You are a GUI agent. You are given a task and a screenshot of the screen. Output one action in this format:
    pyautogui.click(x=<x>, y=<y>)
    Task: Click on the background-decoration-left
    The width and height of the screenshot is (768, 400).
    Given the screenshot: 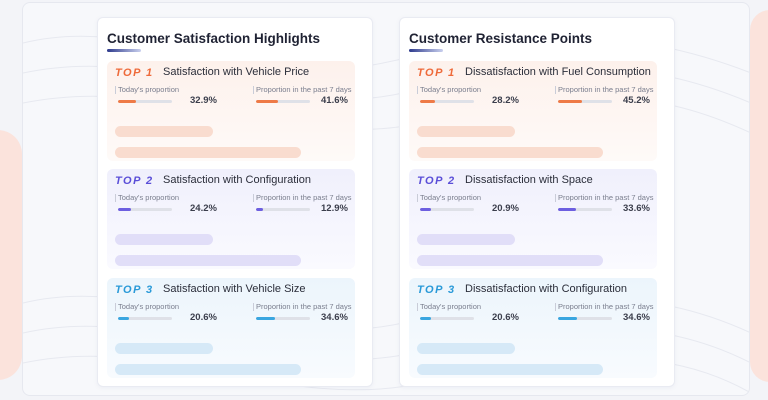 What is the action you would take?
    pyautogui.click(x=11, y=255)
    